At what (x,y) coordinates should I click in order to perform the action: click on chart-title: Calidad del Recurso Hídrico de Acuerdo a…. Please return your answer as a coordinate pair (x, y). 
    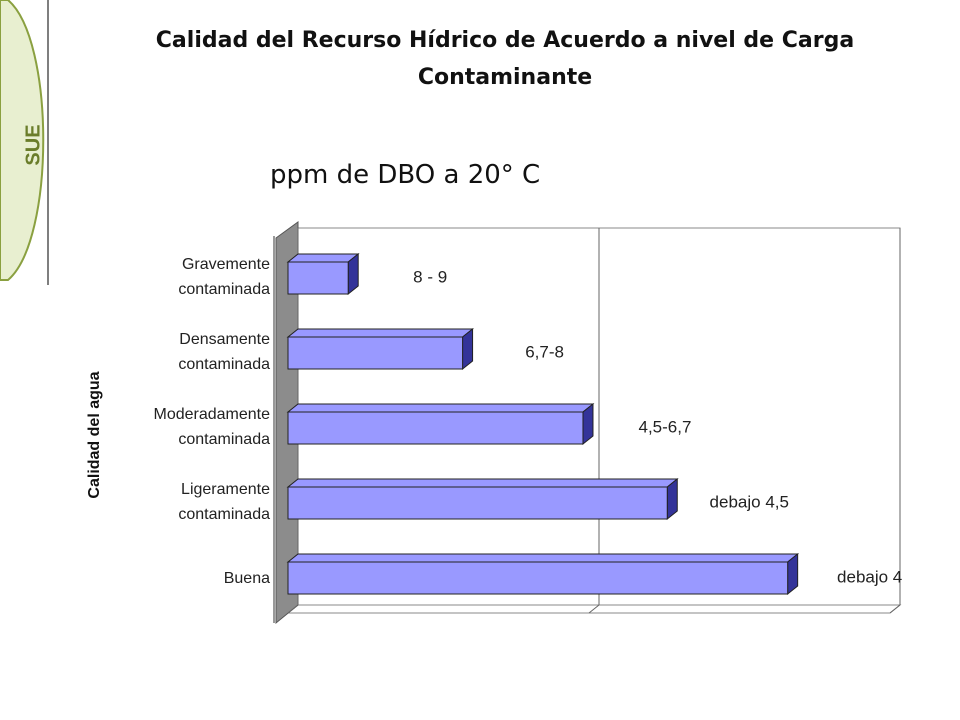
    Looking at the image, I should click on (505, 59).